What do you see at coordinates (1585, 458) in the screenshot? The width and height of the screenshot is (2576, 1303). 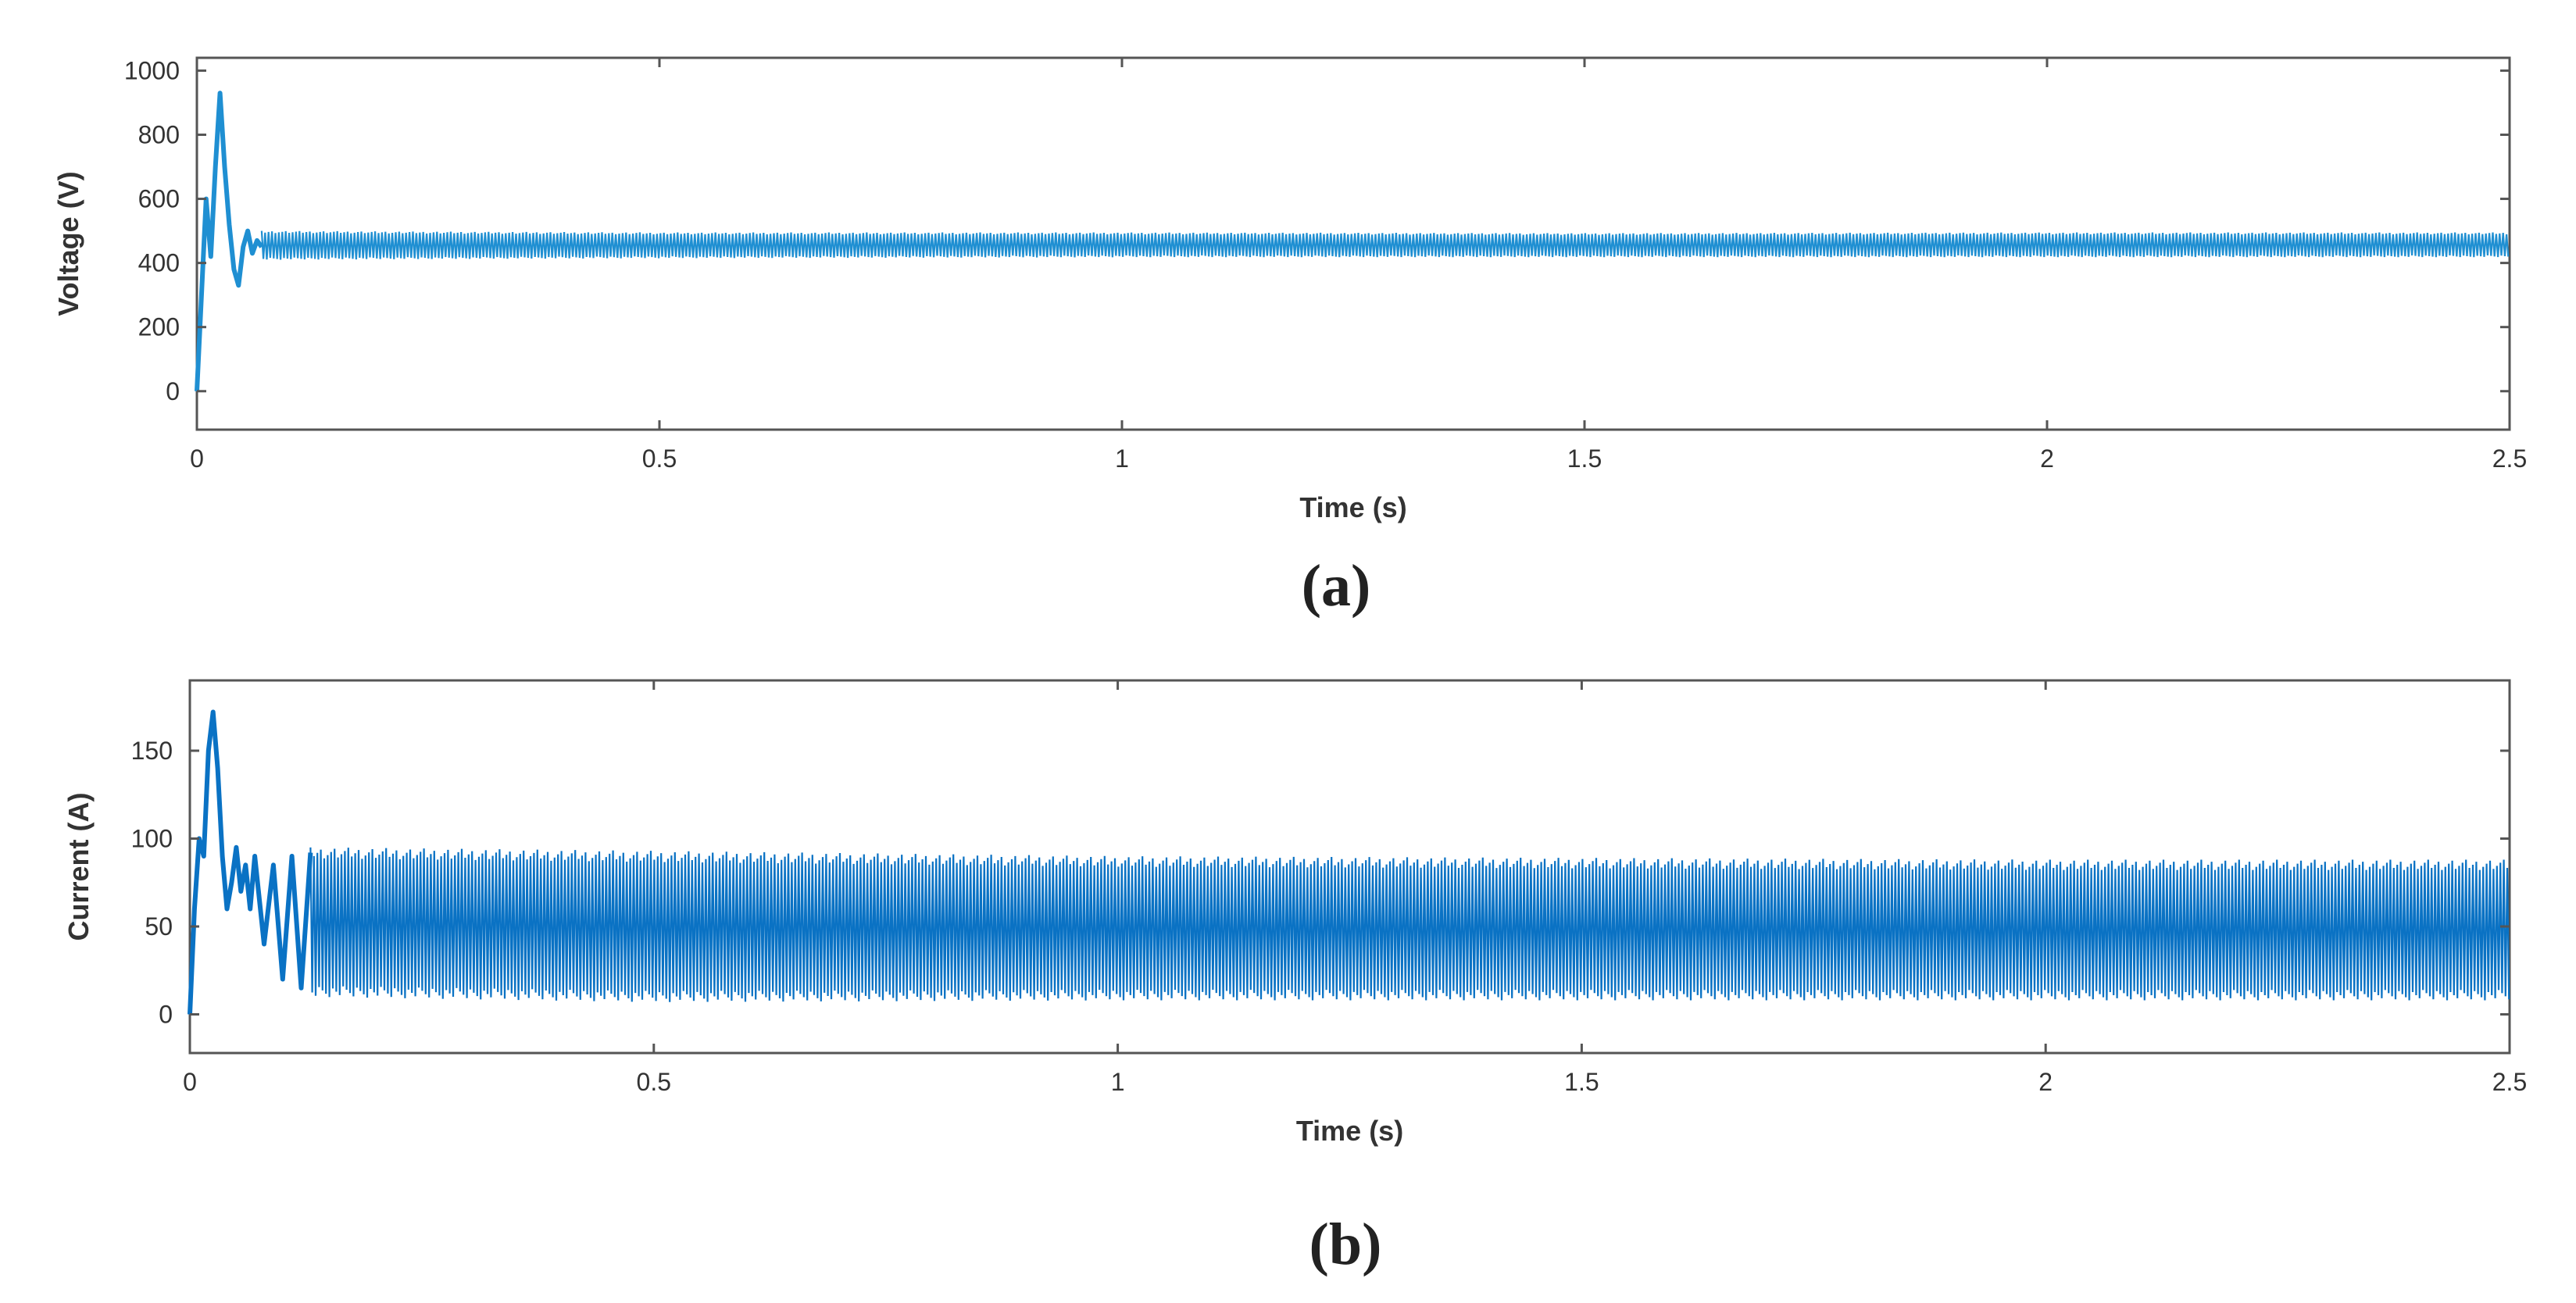 I see `voltage-xtick-label: 1.5` at bounding box center [1585, 458].